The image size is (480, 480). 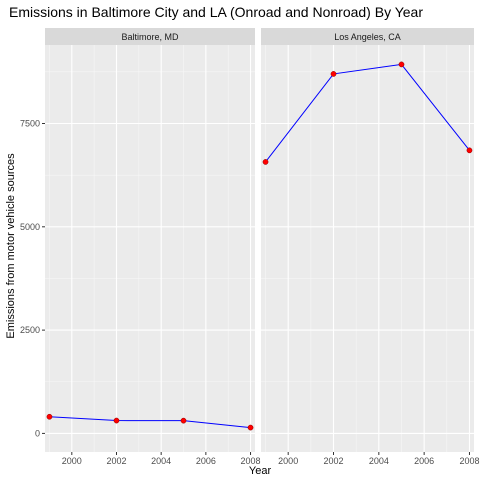 I want to click on facet-strip-label: Los Angeles, CA, so click(x=367, y=37).